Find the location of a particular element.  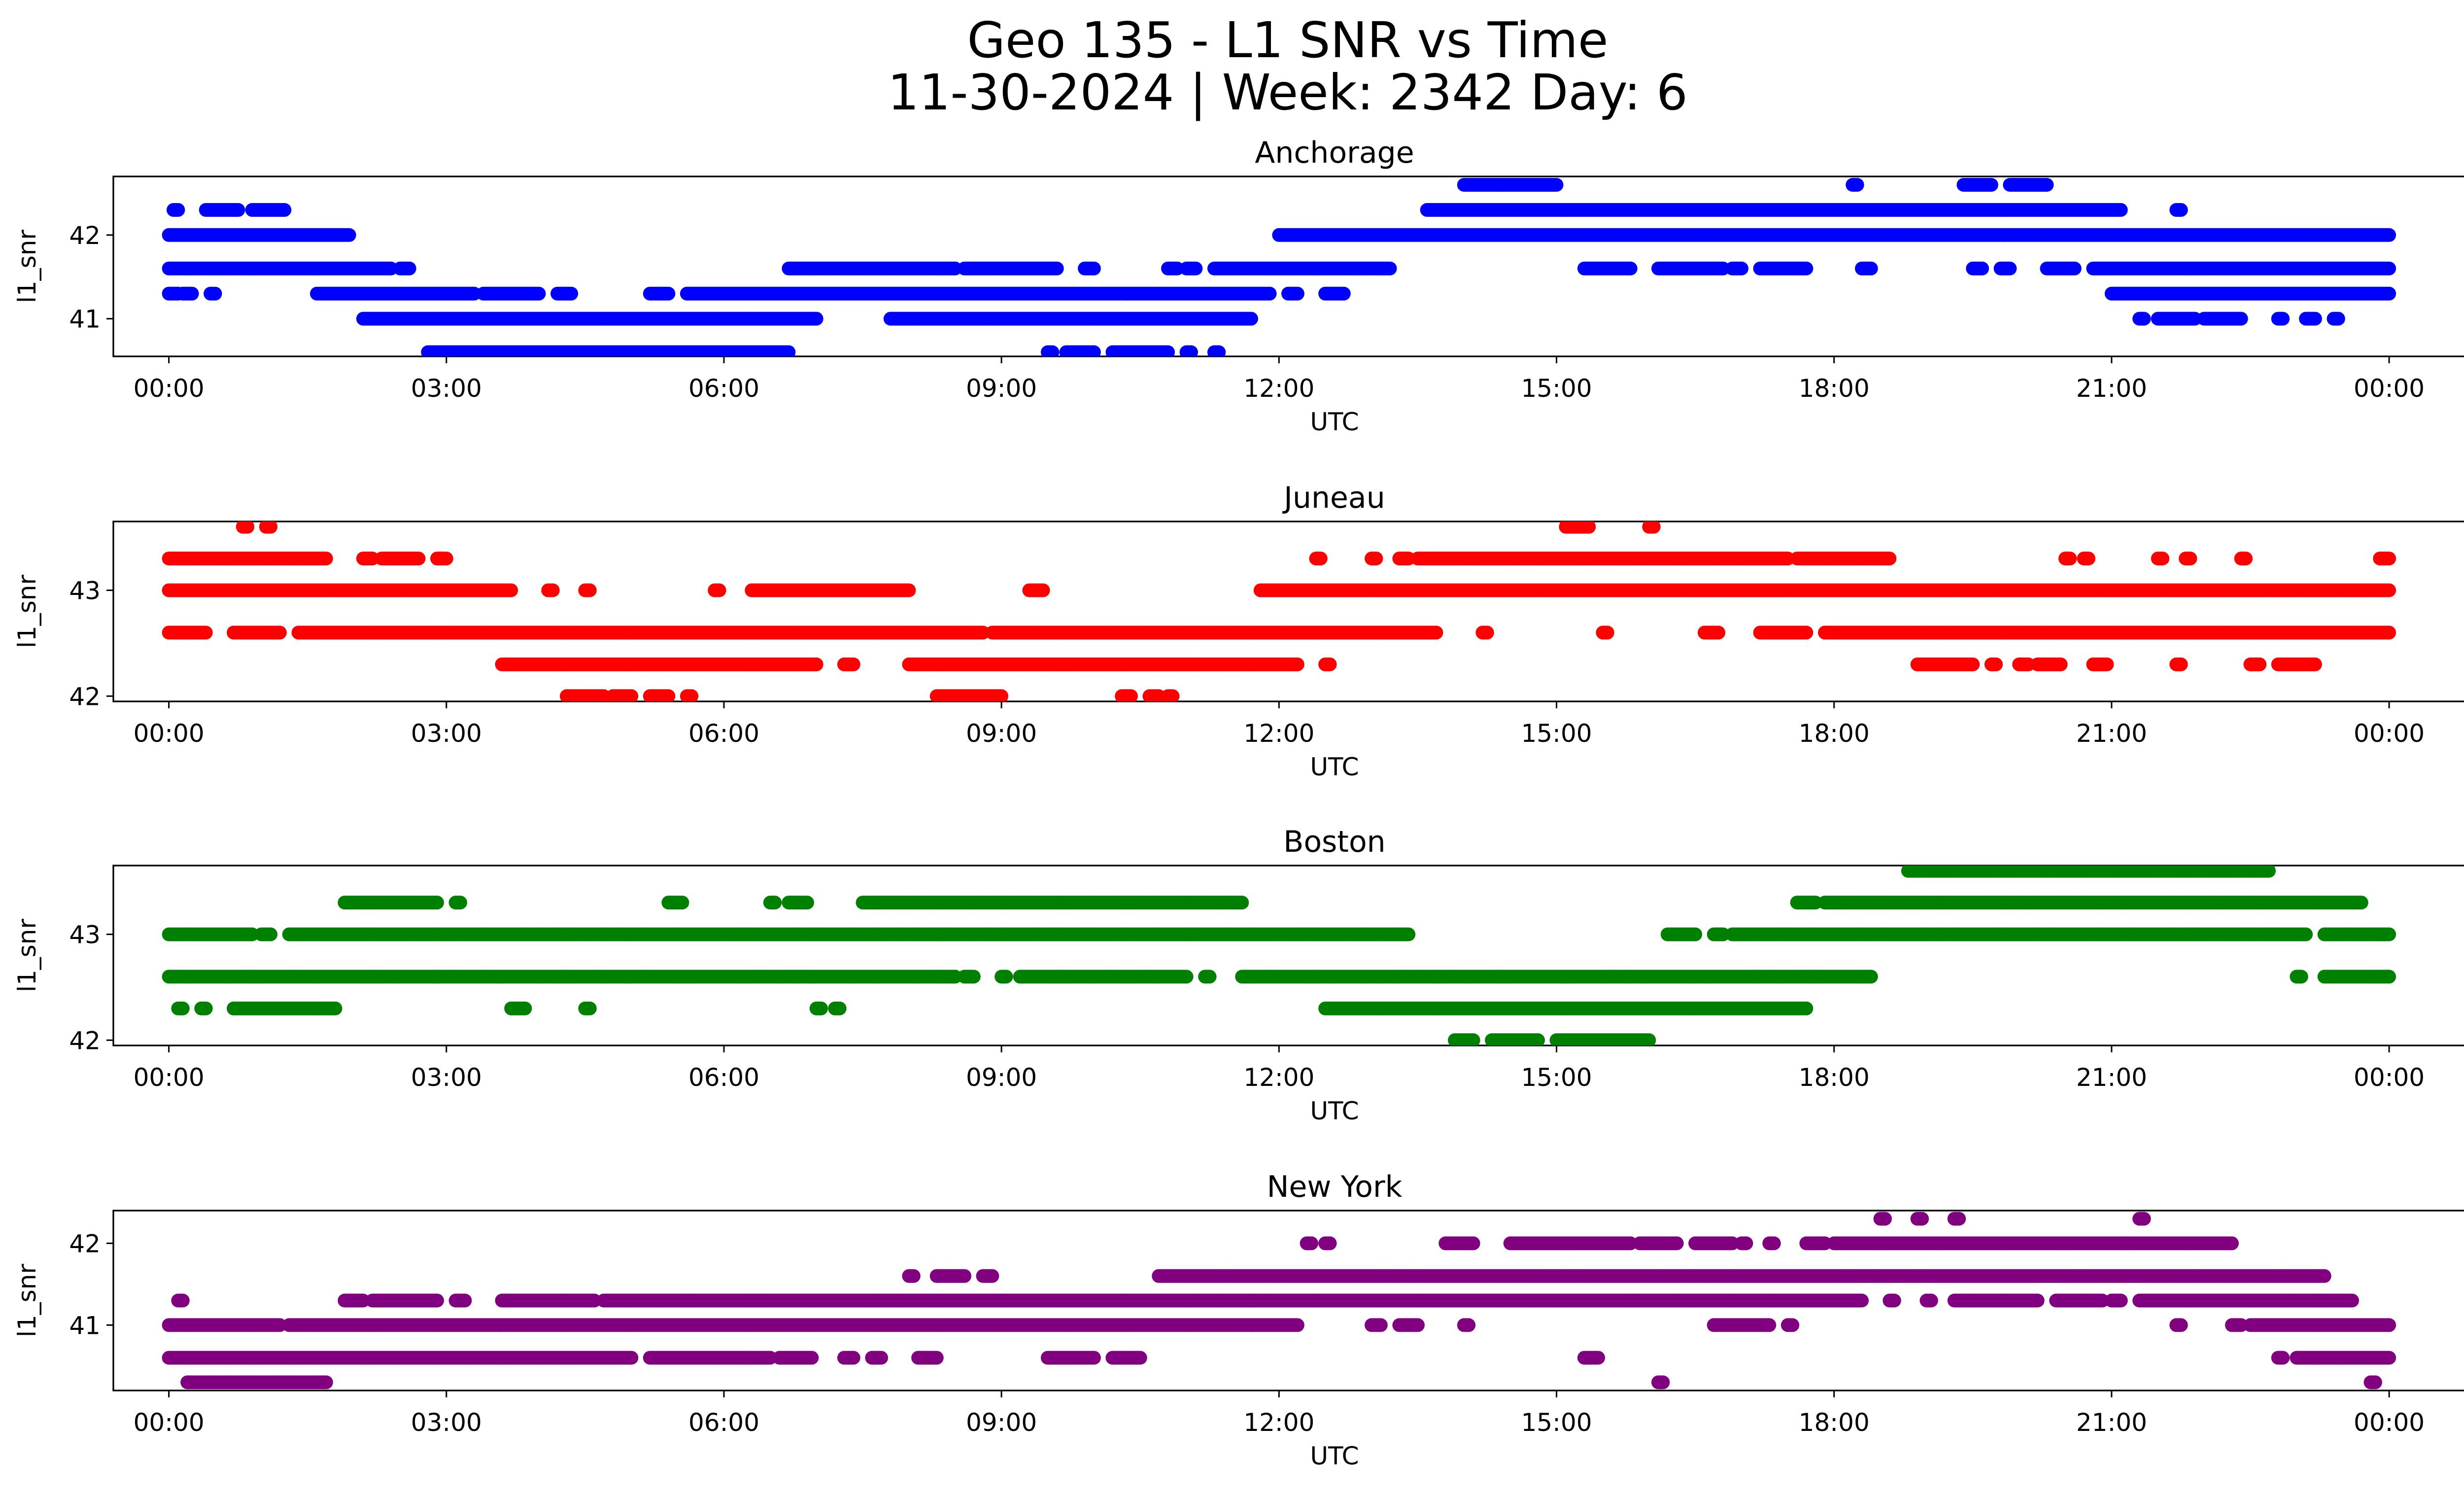

x-axis-label: UTC is located at coordinates (1334, 422).